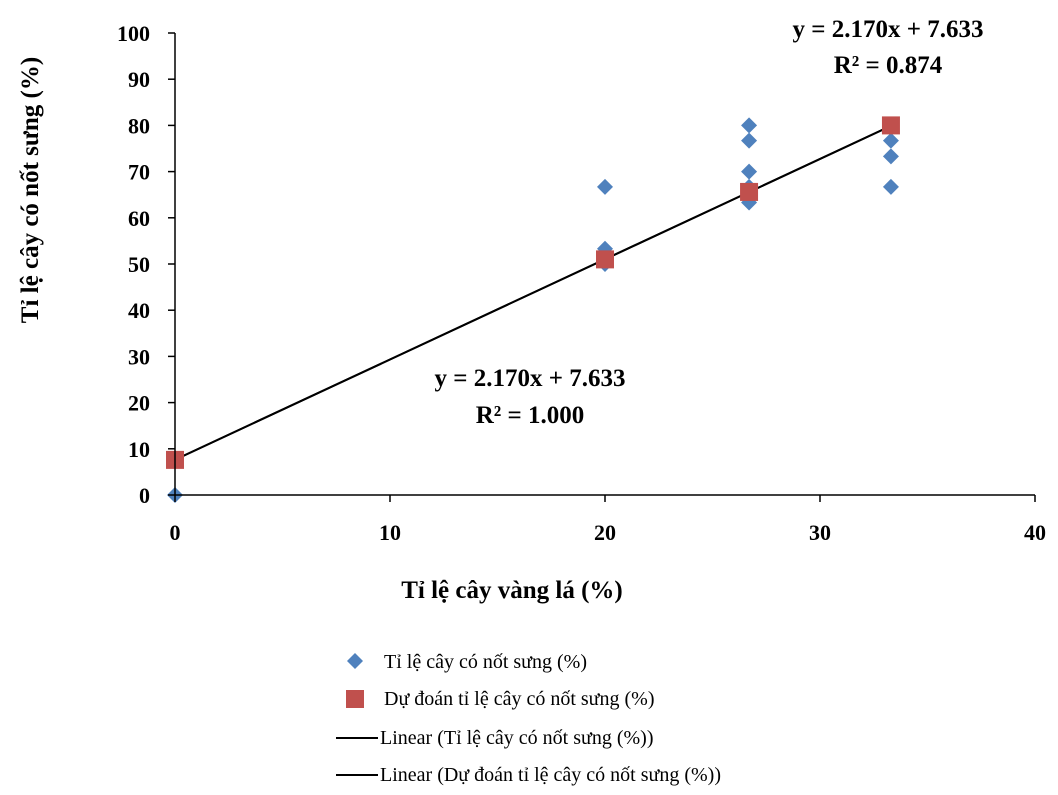 The image size is (1058, 795). I want to click on y-tick-label: 20, so click(139, 403).